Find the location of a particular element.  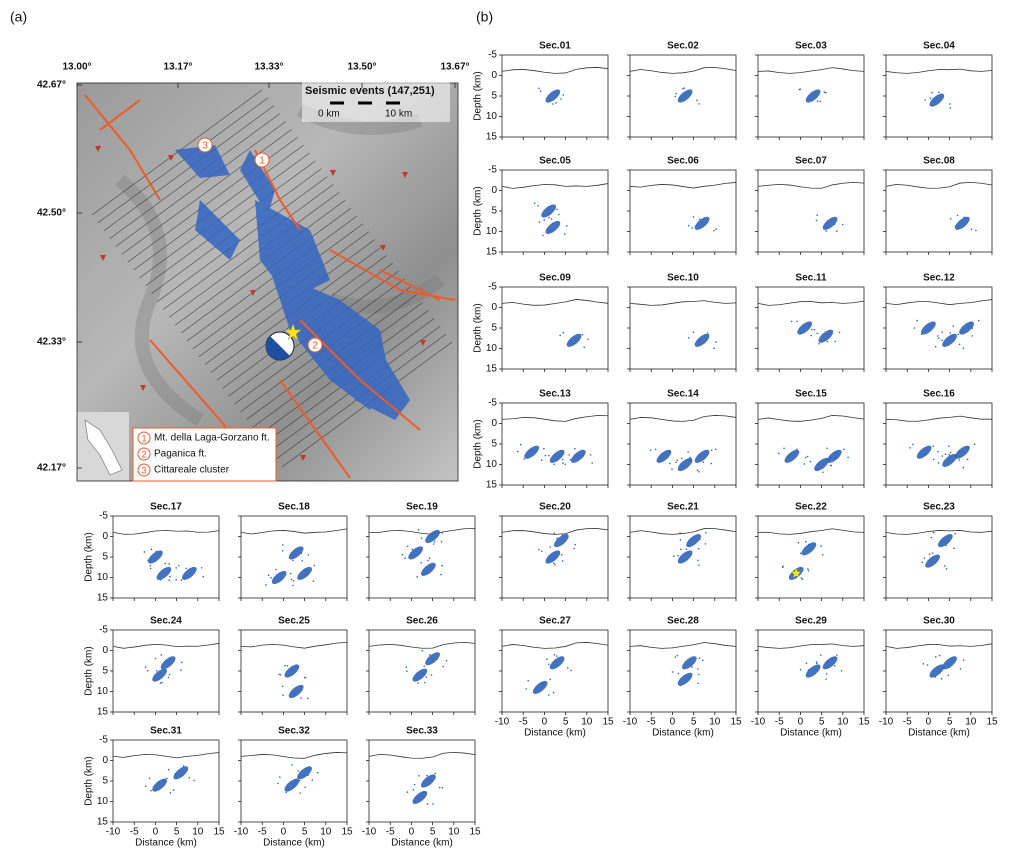

section-title: Sec.15 is located at coordinates (811, 394).